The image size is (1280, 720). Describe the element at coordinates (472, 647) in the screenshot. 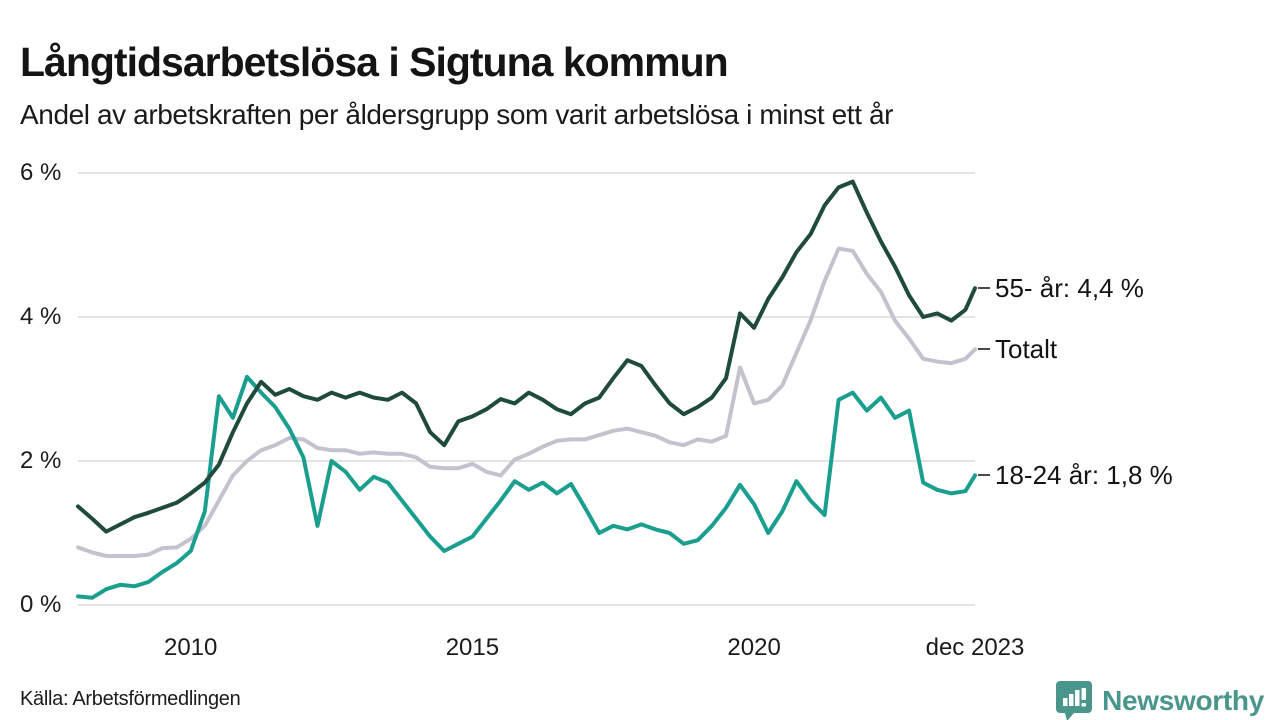

I see `x-tick-label: 2015` at that location.